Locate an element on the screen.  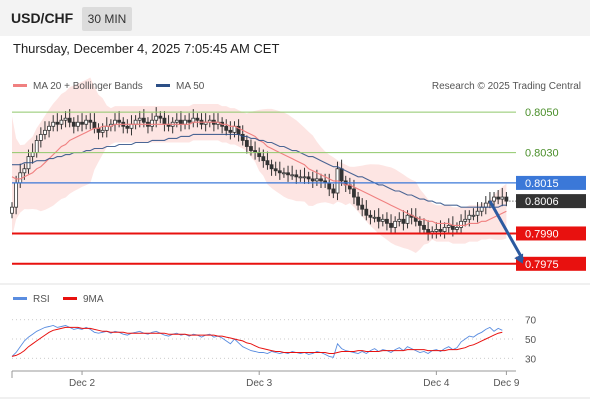
x-tick-label: Dec 9 is located at coordinates (506, 383).